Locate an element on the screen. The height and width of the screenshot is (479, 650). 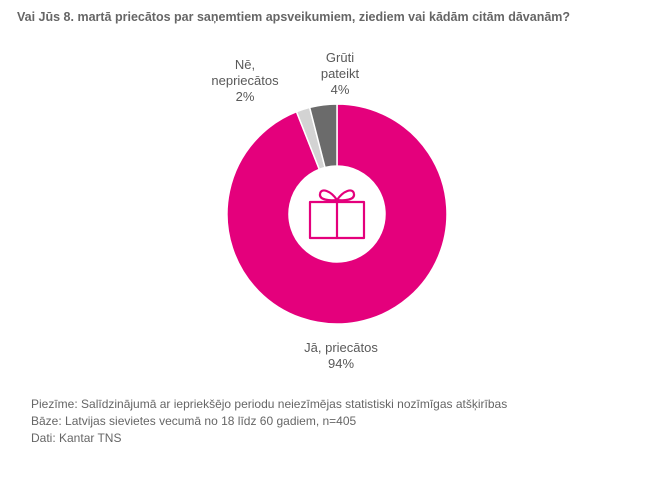
gift-icon is located at coordinates (337, 214).